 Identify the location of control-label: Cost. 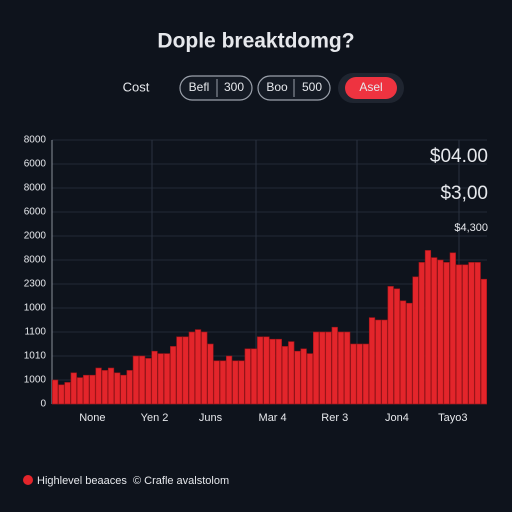
(136, 86).